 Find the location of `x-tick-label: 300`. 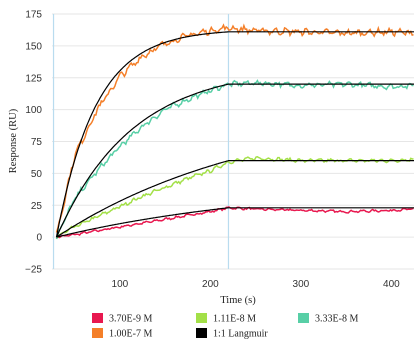

x-tick-label: 300 is located at coordinates (301, 284).